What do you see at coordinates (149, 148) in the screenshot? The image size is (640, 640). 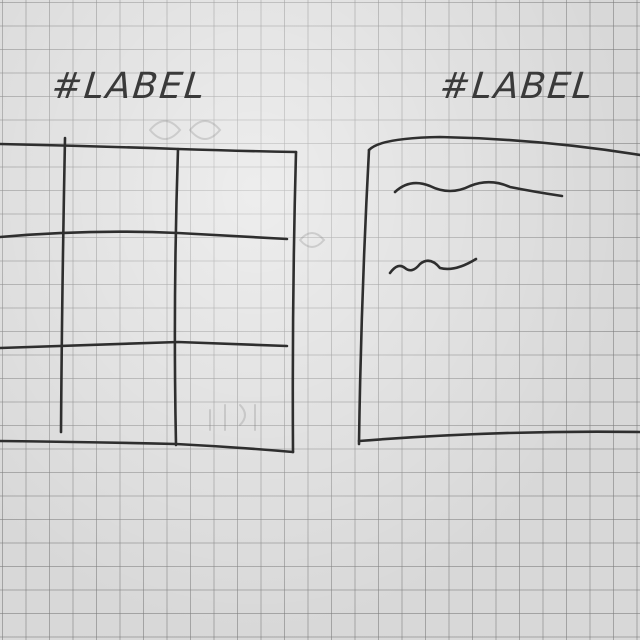 I see `table-top-border` at bounding box center [149, 148].